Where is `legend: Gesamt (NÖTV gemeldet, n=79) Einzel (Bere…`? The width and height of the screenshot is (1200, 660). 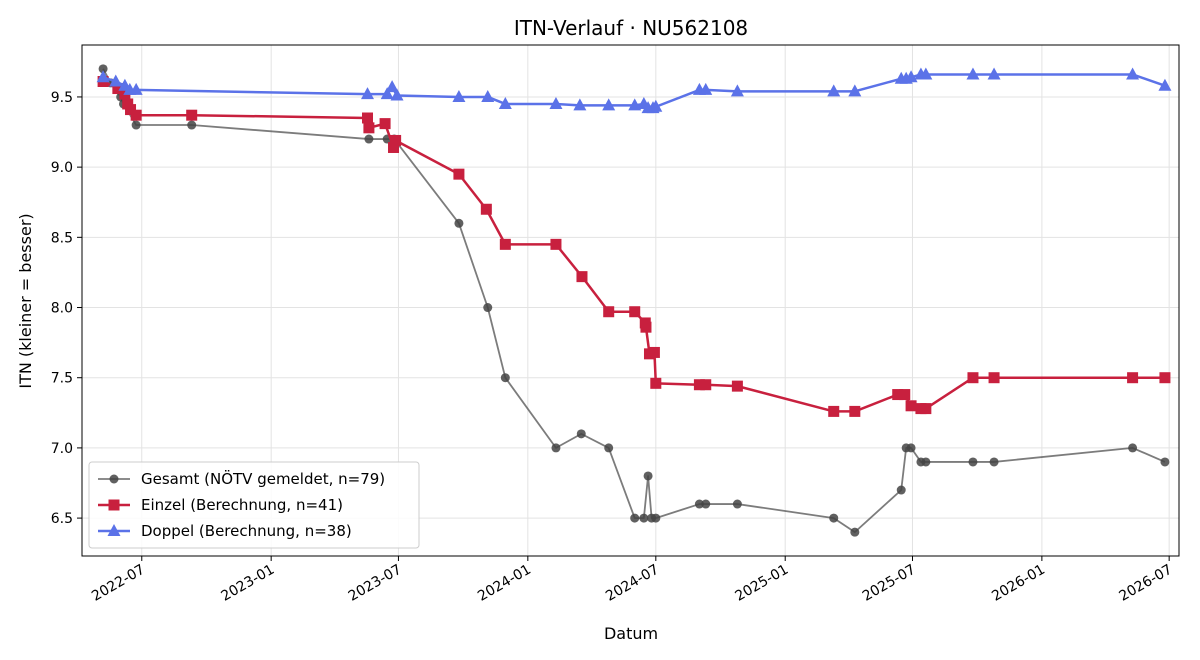 legend: Gesamt (NÖTV gemeldet, n=79) Einzel (Bere… is located at coordinates (254, 505).